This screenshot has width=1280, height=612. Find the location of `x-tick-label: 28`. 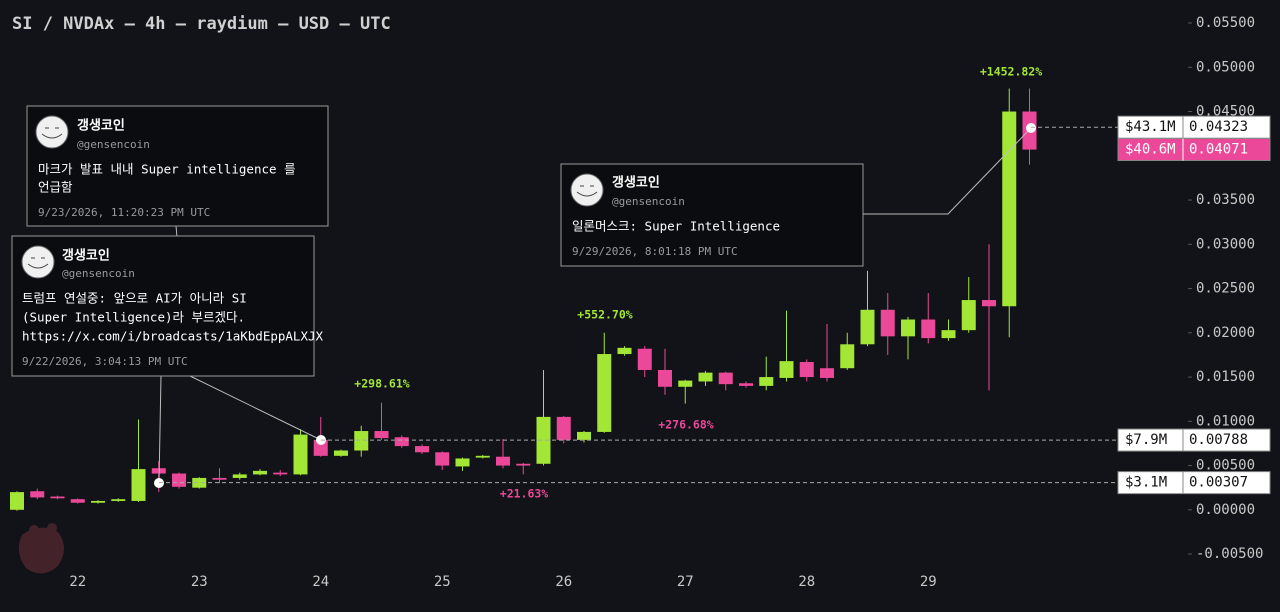

x-tick-label: 28 is located at coordinates (806, 582).